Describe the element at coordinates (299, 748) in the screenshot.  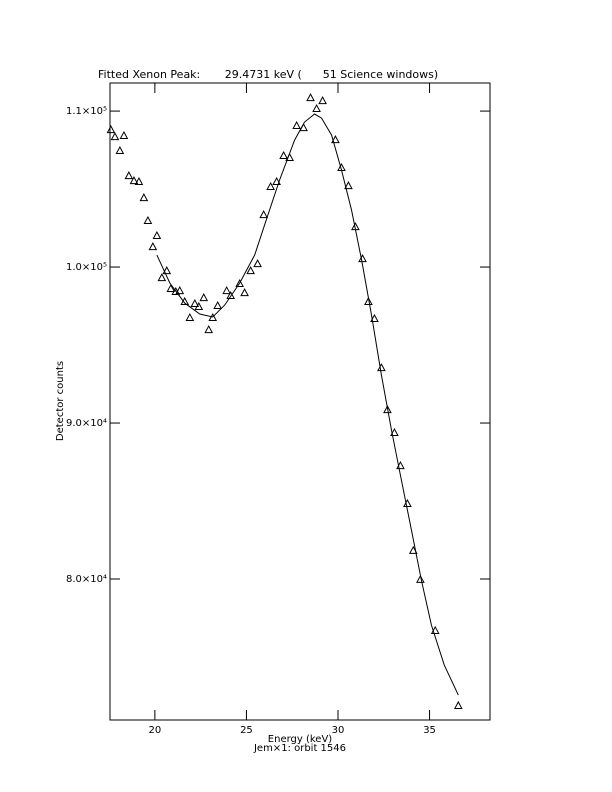
I see `subtitle: Jem×1: orbit 1546` at that location.